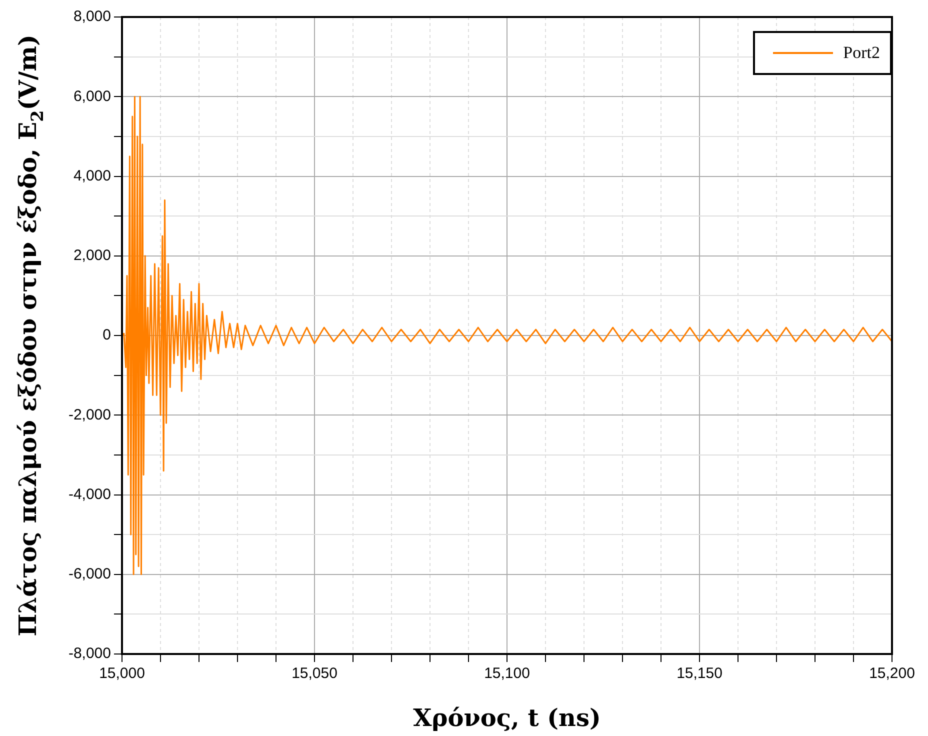 Image resolution: width=928 pixels, height=736 pixels. Describe the element at coordinates (89, 415) in the screenshot. I see `y-tick-label: -2,000` at that location.